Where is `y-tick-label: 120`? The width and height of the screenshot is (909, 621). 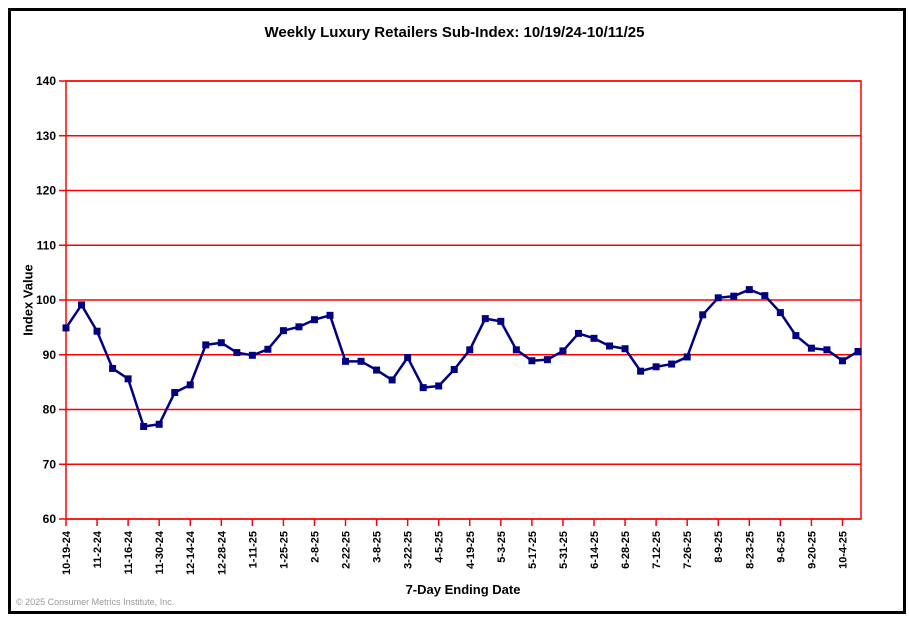 y-tick-label: 120 is located at coordinates (46, 191).